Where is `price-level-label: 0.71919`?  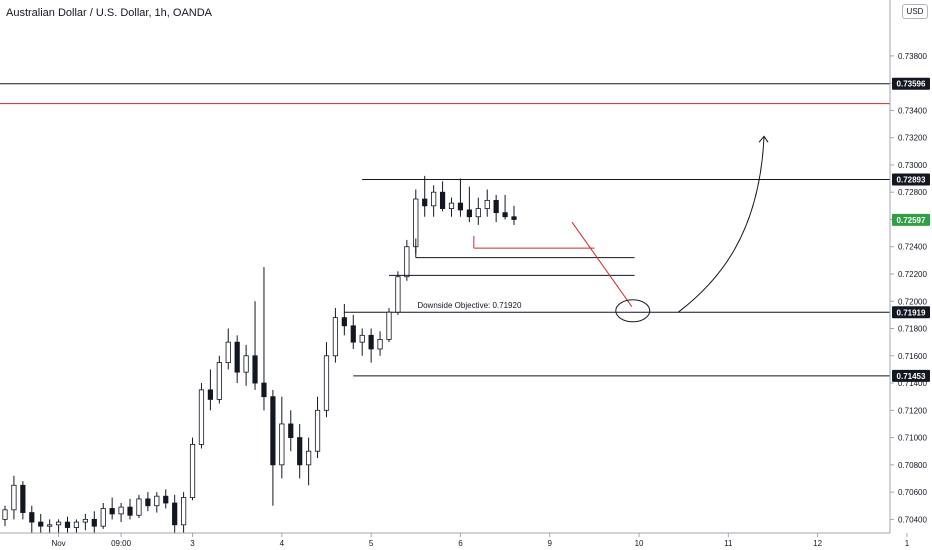 price-level-label: 0.71919 is located at coordinates (911, 312).